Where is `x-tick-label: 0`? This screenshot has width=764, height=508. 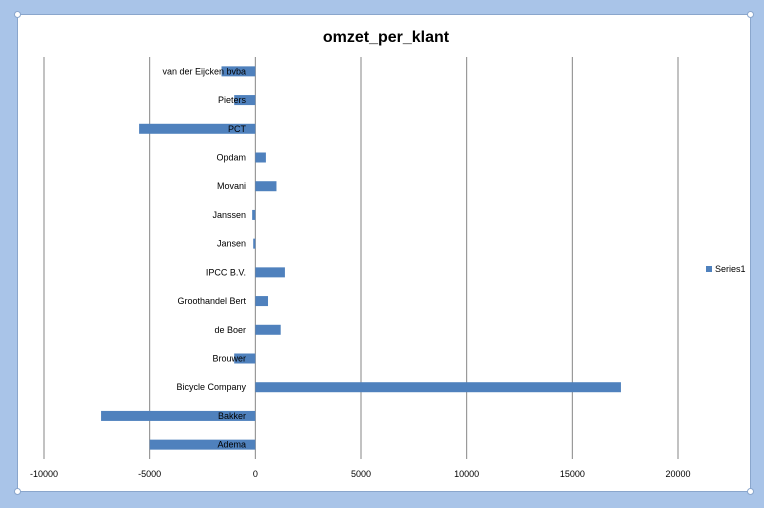 x-tick-label: 0 is located at coordinates (255, 474).